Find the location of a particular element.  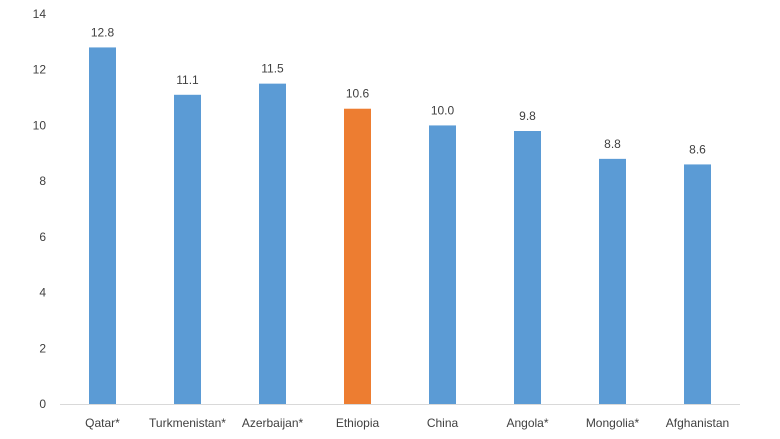

data-label-2: 11.5 is located at coordinates (272, 69).